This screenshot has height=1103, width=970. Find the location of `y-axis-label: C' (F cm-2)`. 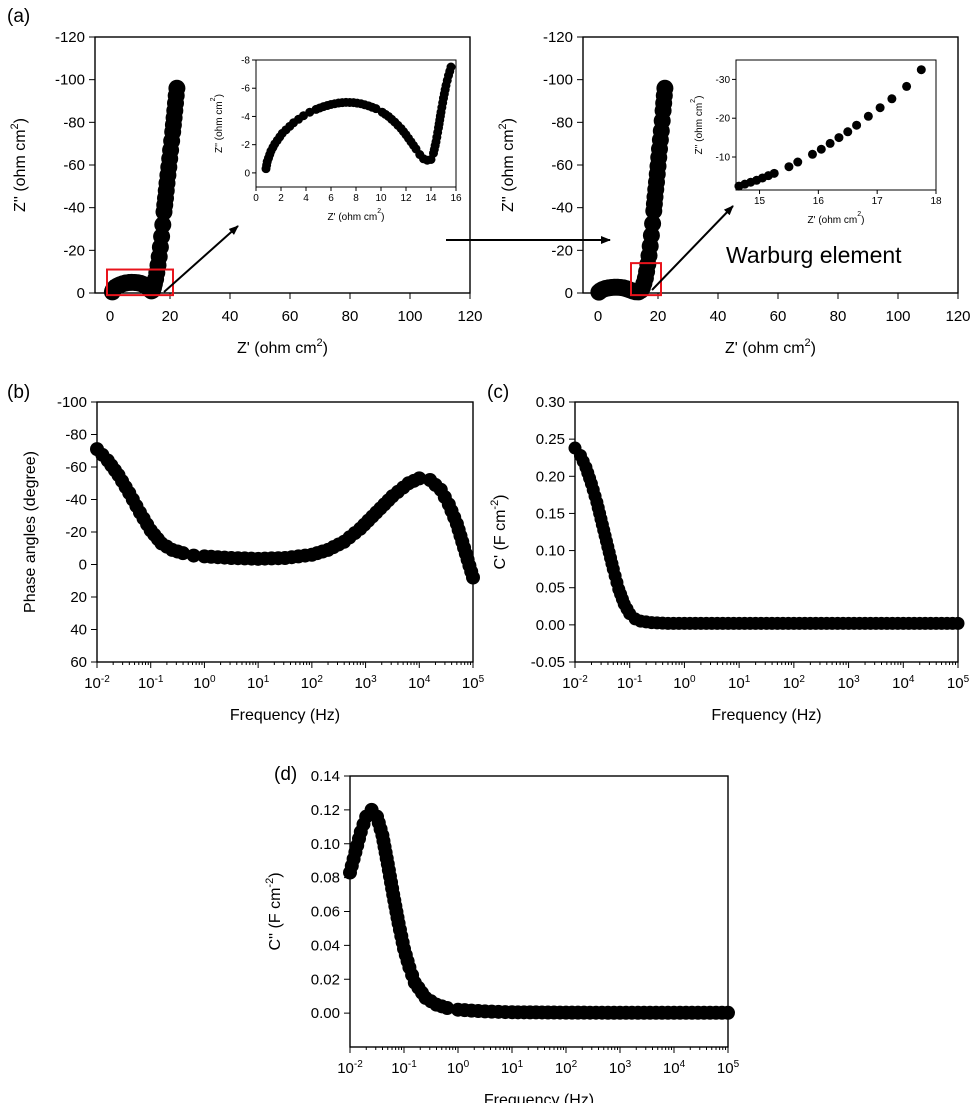

y-axis-label: C' (F cm-2) is located at coordinates (499, 531).